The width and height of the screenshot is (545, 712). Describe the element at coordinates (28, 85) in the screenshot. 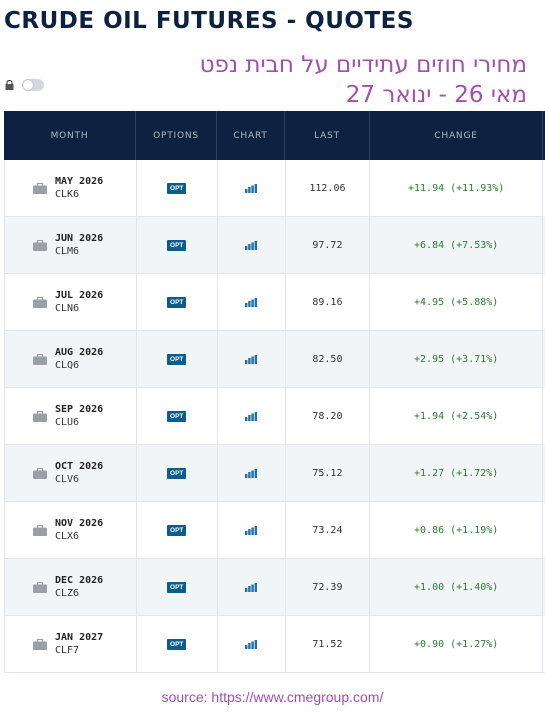

I see `toggle-knob` at that location.